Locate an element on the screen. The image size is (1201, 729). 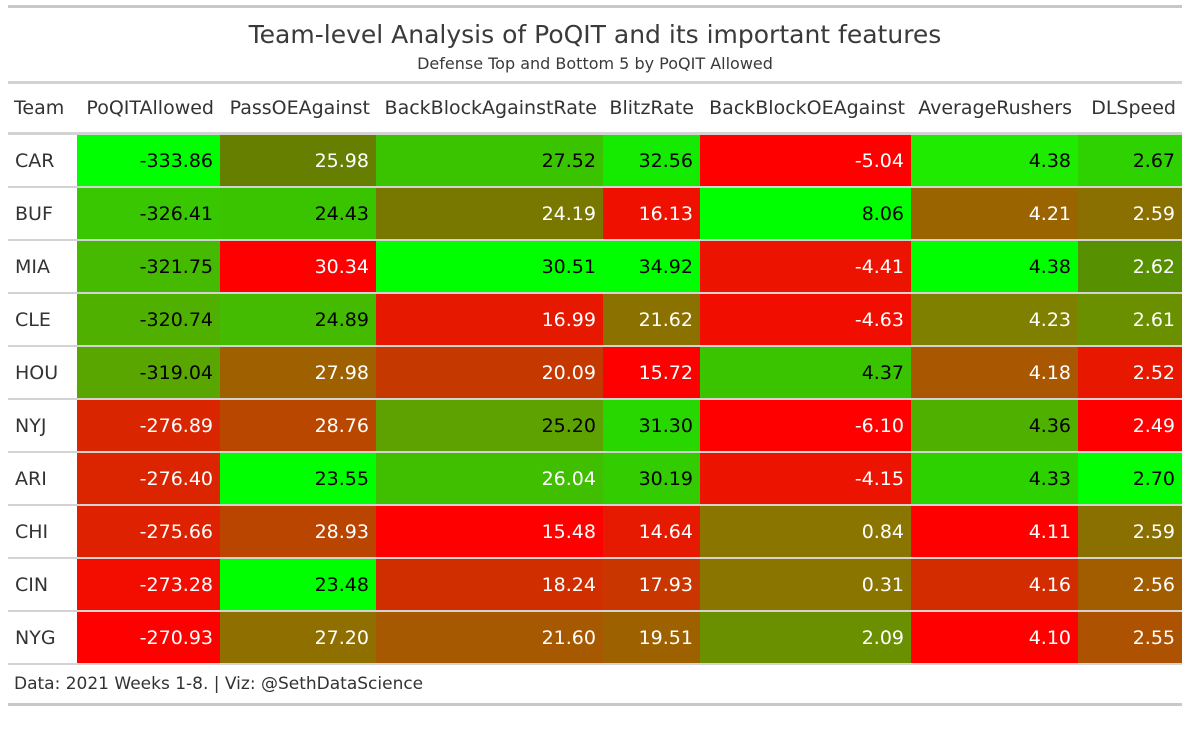
team-cell: MIA is located at coordinates (42, 266).